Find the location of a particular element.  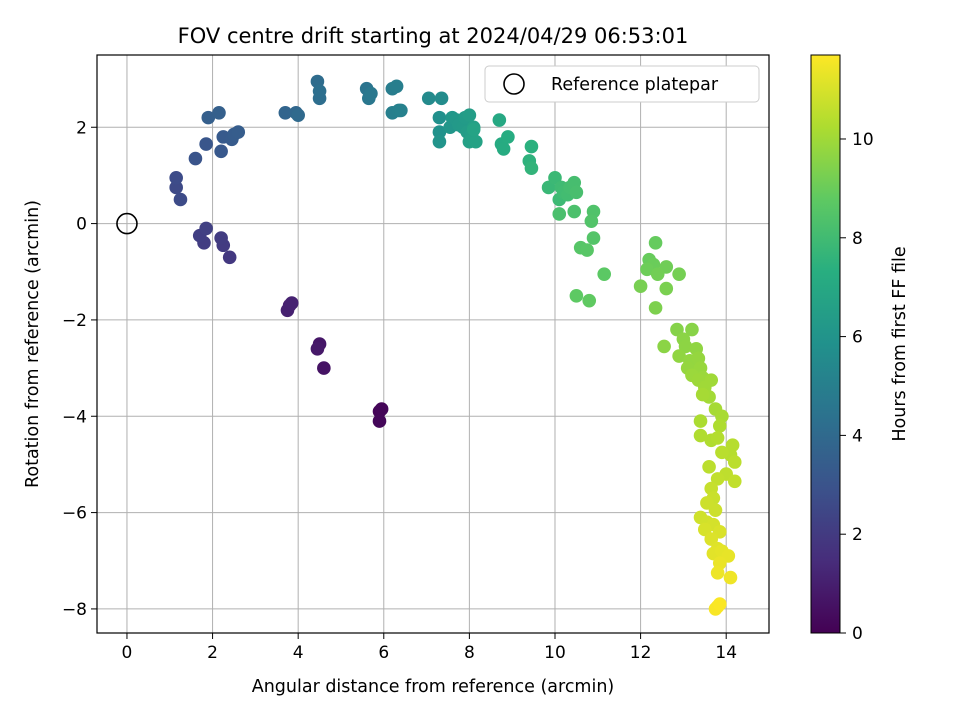

legend-box is located at coordinates (622, 84).